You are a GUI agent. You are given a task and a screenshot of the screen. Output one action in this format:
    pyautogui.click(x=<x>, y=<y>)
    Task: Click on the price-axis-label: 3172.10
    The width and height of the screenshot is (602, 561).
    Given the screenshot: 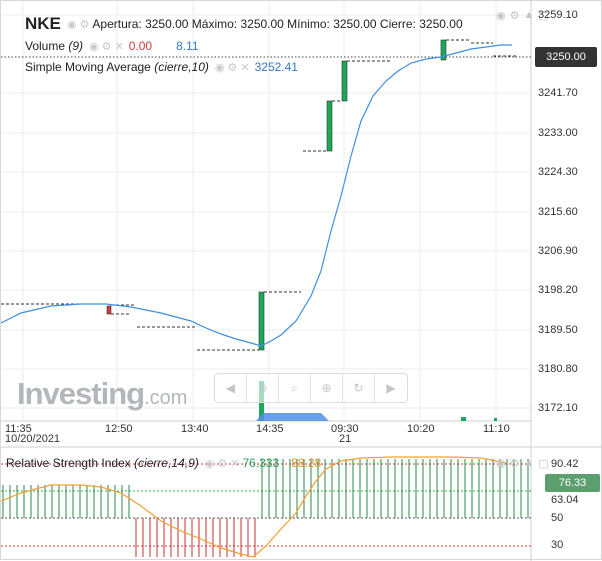 What is the action you would take?
    pyautogui.click(x=558, y=408)
    